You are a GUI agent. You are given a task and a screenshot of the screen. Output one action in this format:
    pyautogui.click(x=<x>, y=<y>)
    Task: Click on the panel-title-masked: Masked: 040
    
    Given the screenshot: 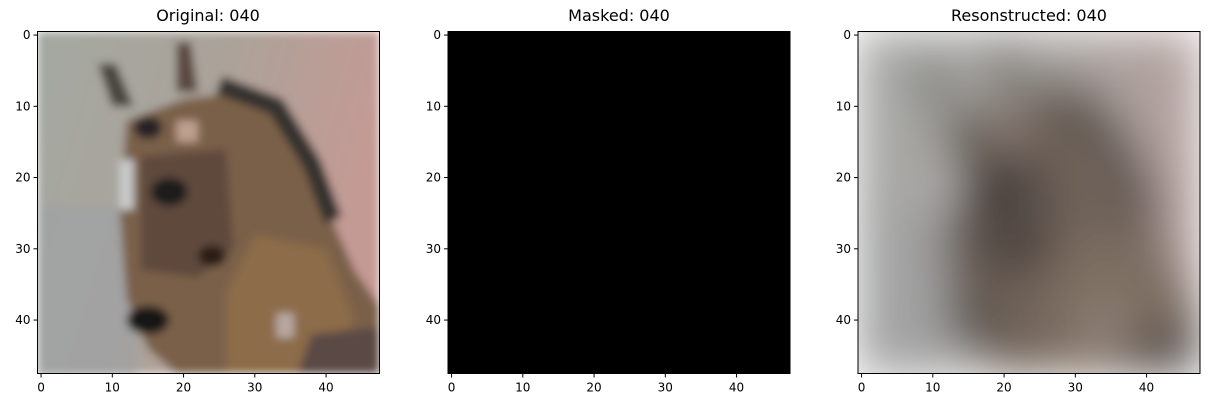 What is the action you would take?
    pyautogui.click(x=619, y=15)
    